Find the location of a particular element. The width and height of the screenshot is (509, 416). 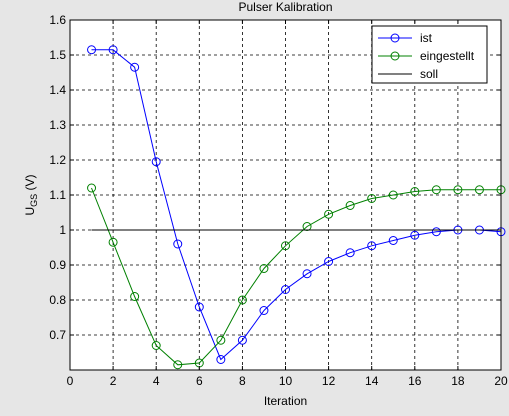

x-tick-label: 0 is located at coordinates (70, 381).